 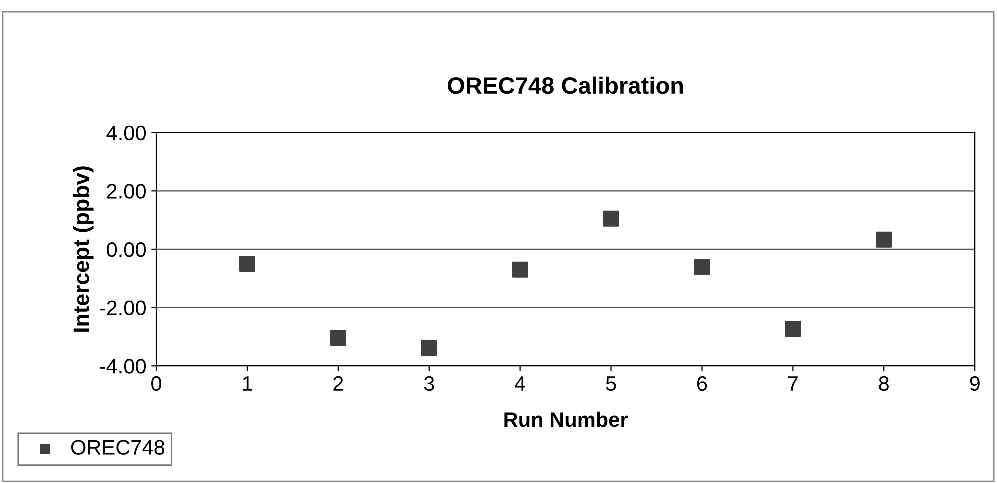 I want to click on x-axis-title: Run Number, so click(x=566, y=420).